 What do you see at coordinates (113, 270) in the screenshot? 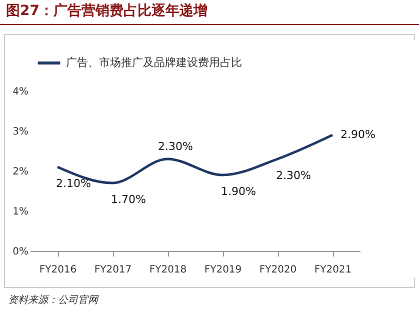
I see `x-tick-label: FY2017` at bounding box center [113, 270].